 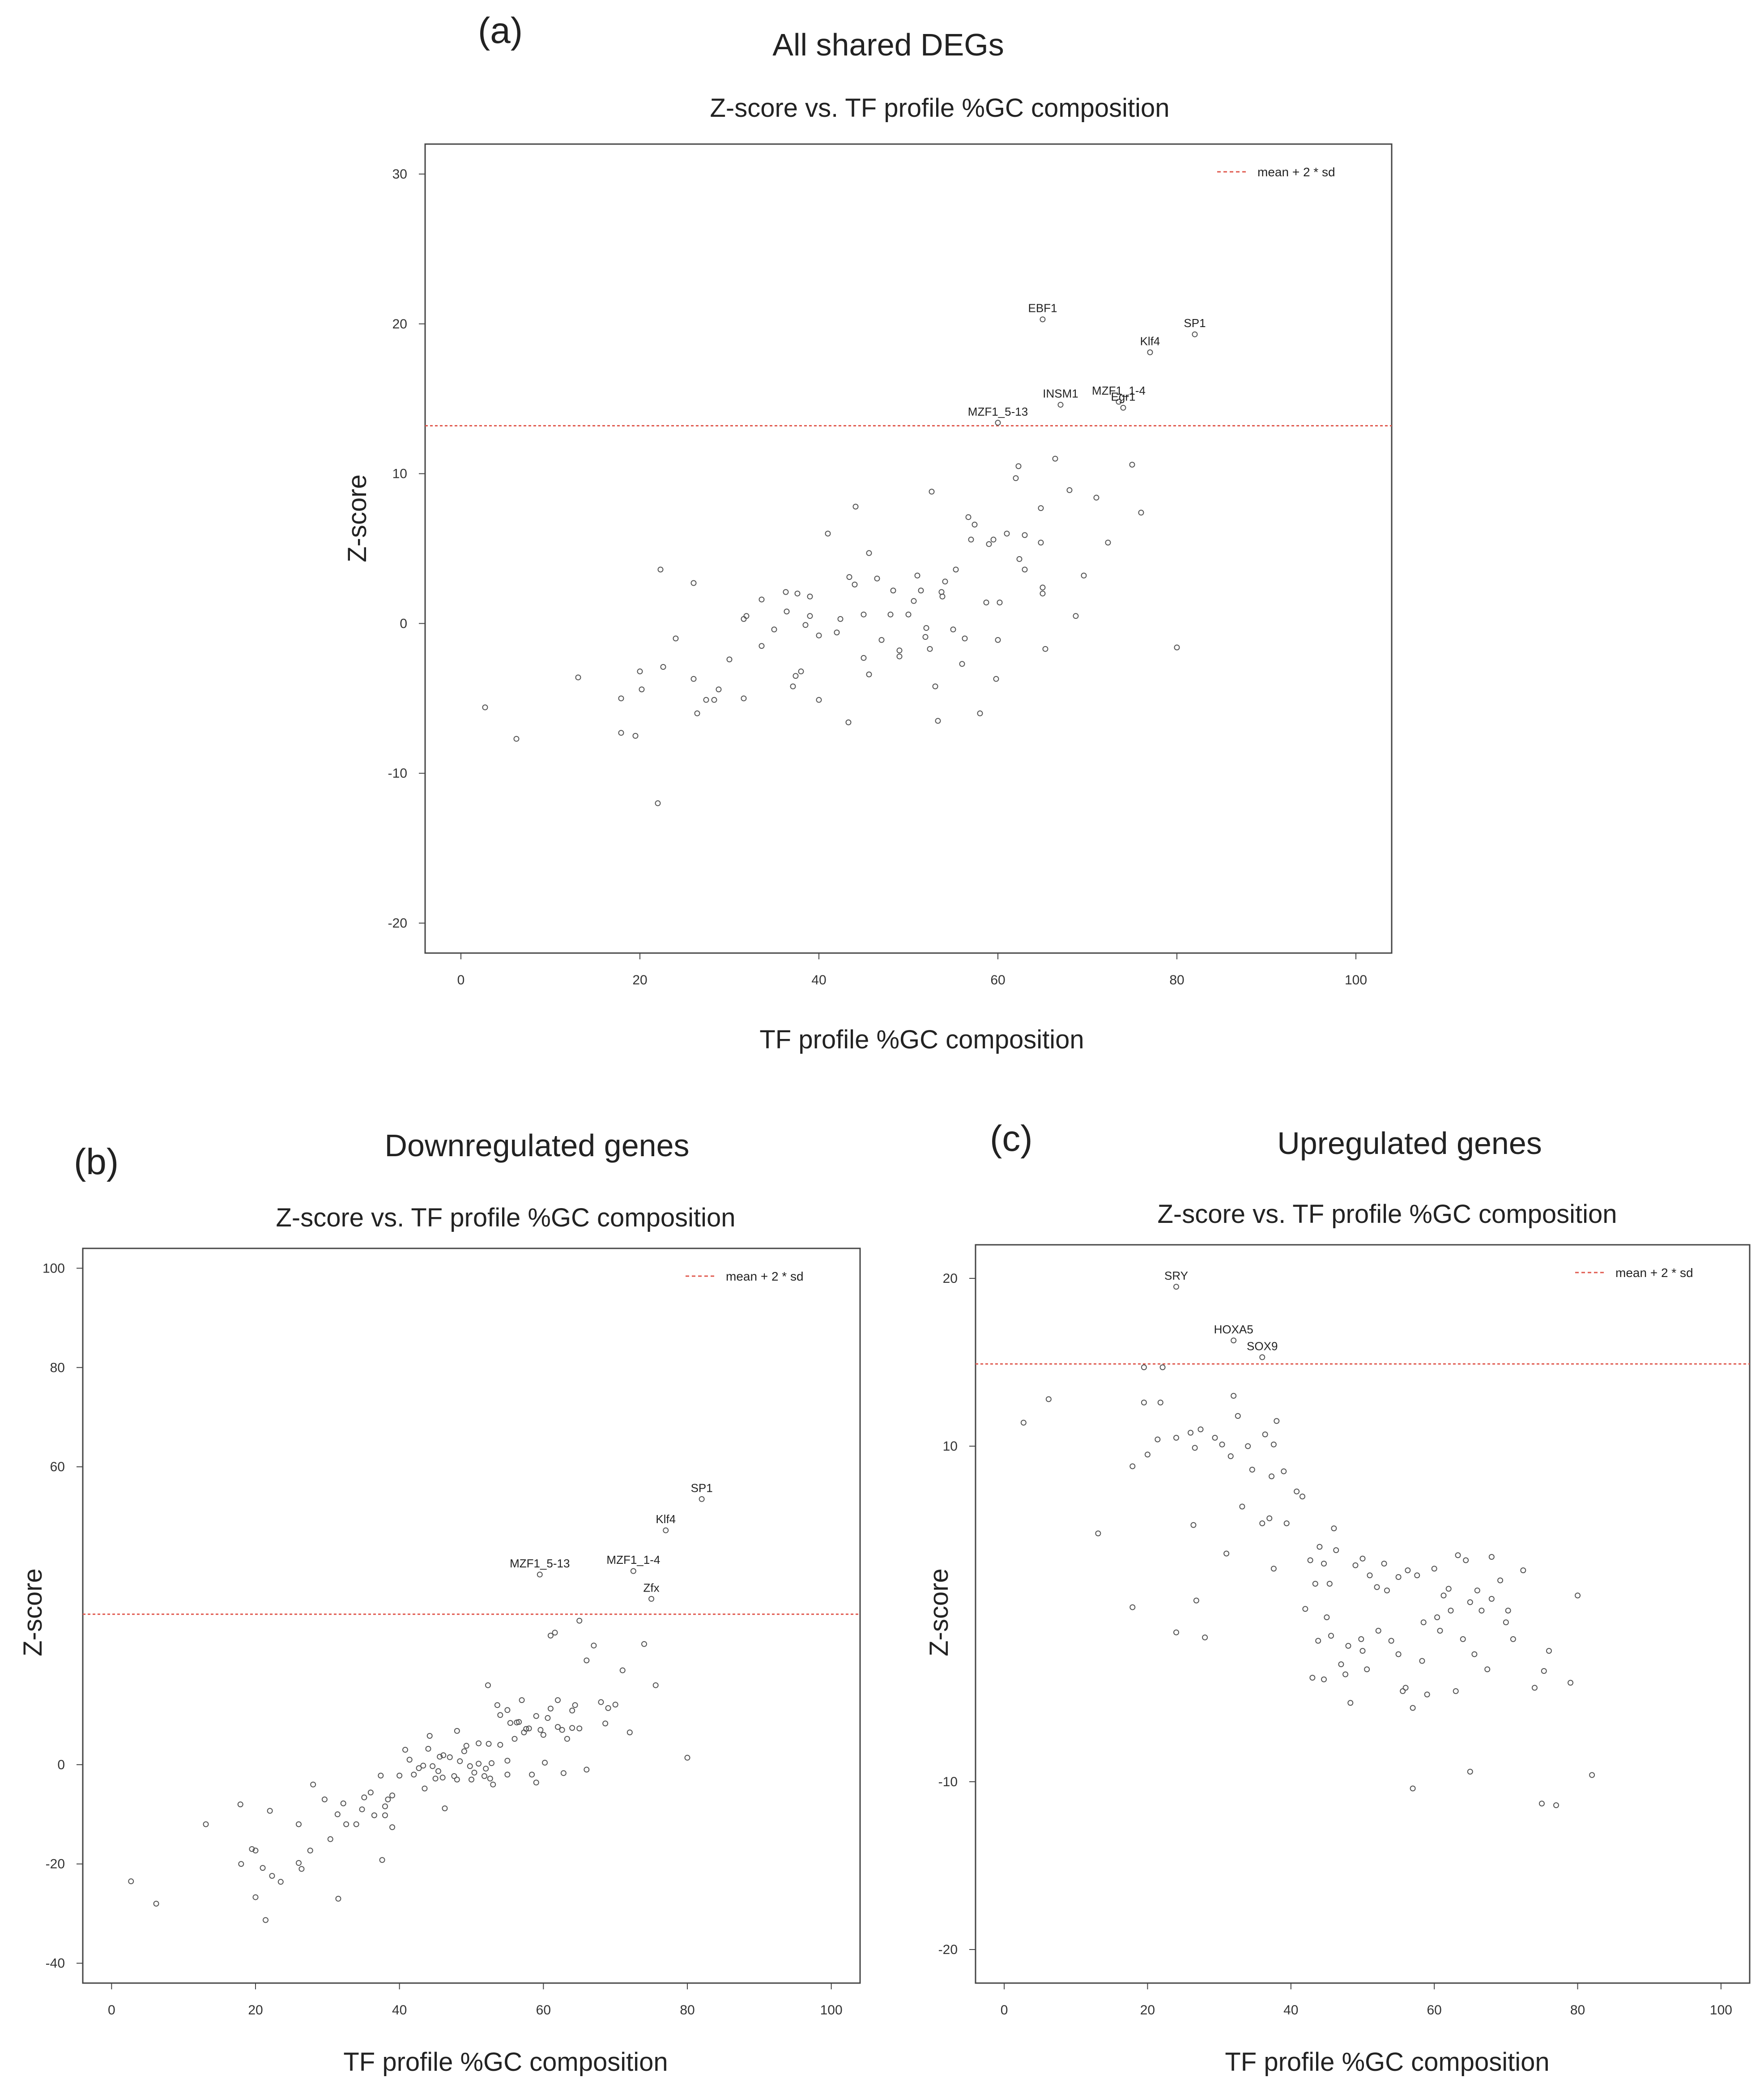 What do you see at coordinates (651, 1587) in the screenshot?
I see `point-label: Zfx` at bounding box center [651, 1587].